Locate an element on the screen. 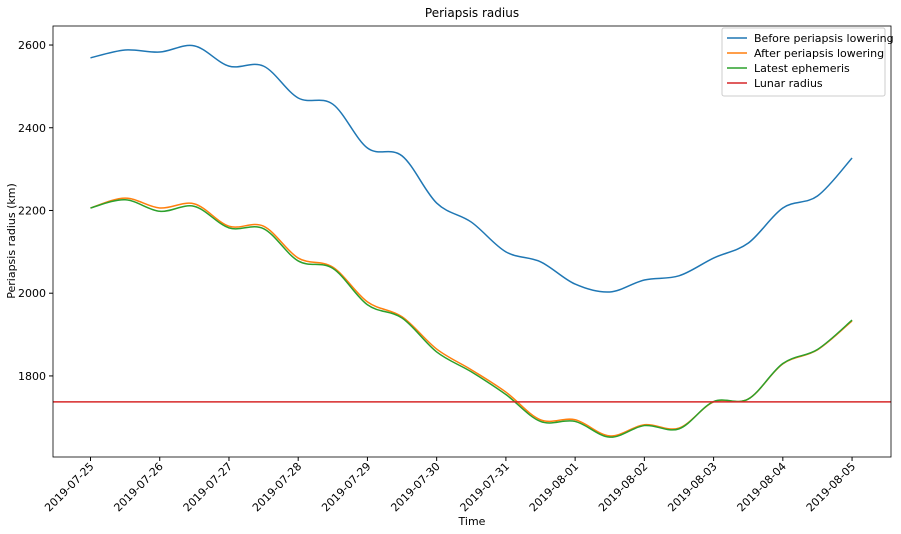 This screenshot has width=901, height=534. x-tick-label: 2019-08-05 is located at coordinates (831, 487).